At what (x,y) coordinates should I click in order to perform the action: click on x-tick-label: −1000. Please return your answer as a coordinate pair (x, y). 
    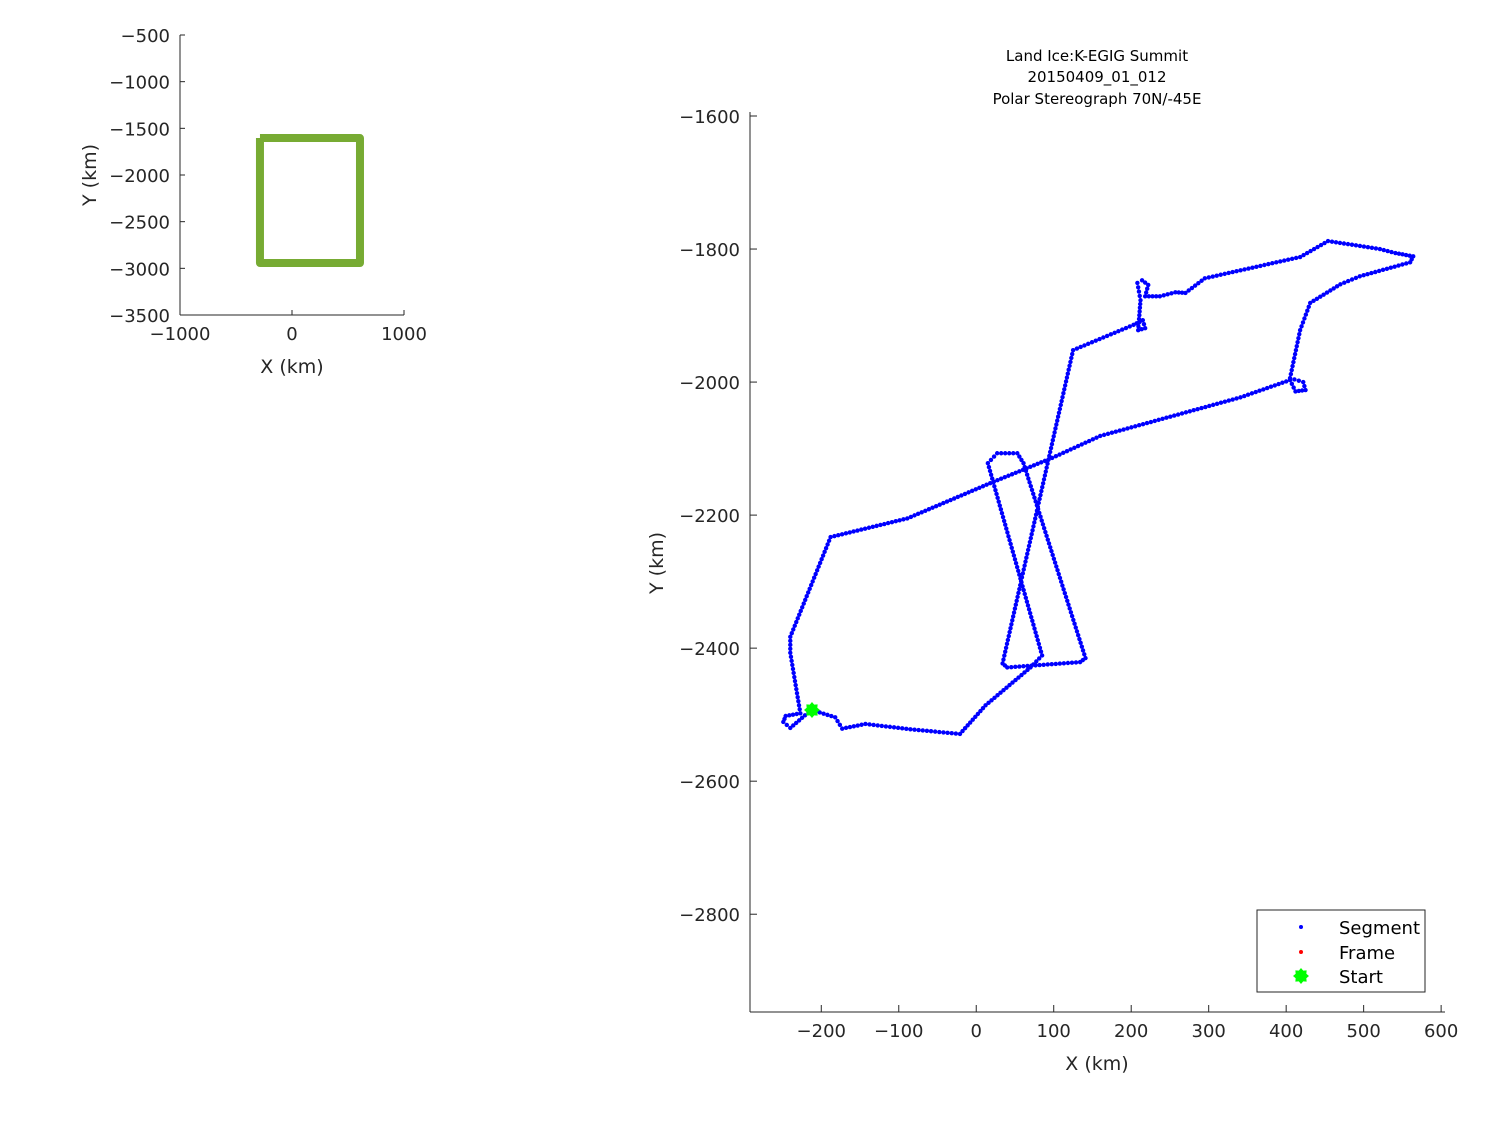
    Looking at the image, I should click on (180, 334).